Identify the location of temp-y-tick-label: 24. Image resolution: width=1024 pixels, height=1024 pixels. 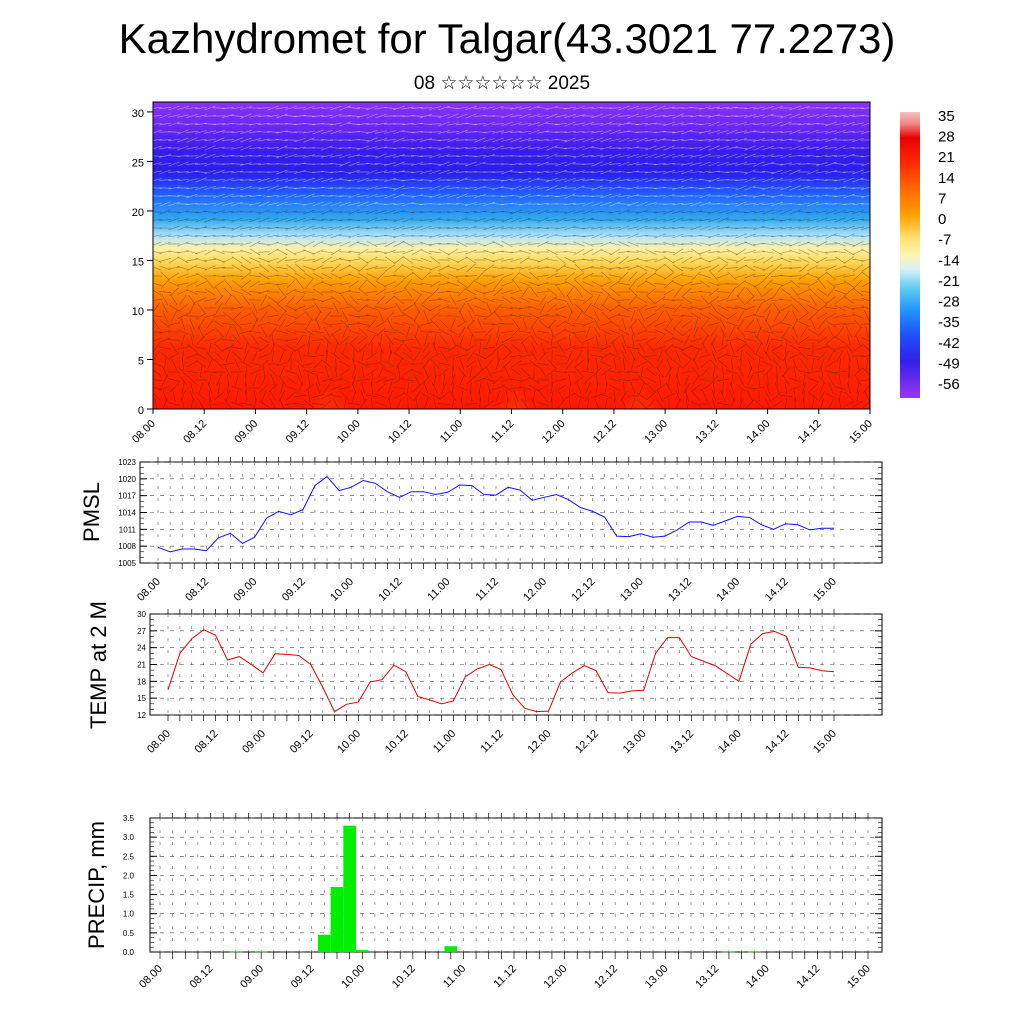
(141, 648).